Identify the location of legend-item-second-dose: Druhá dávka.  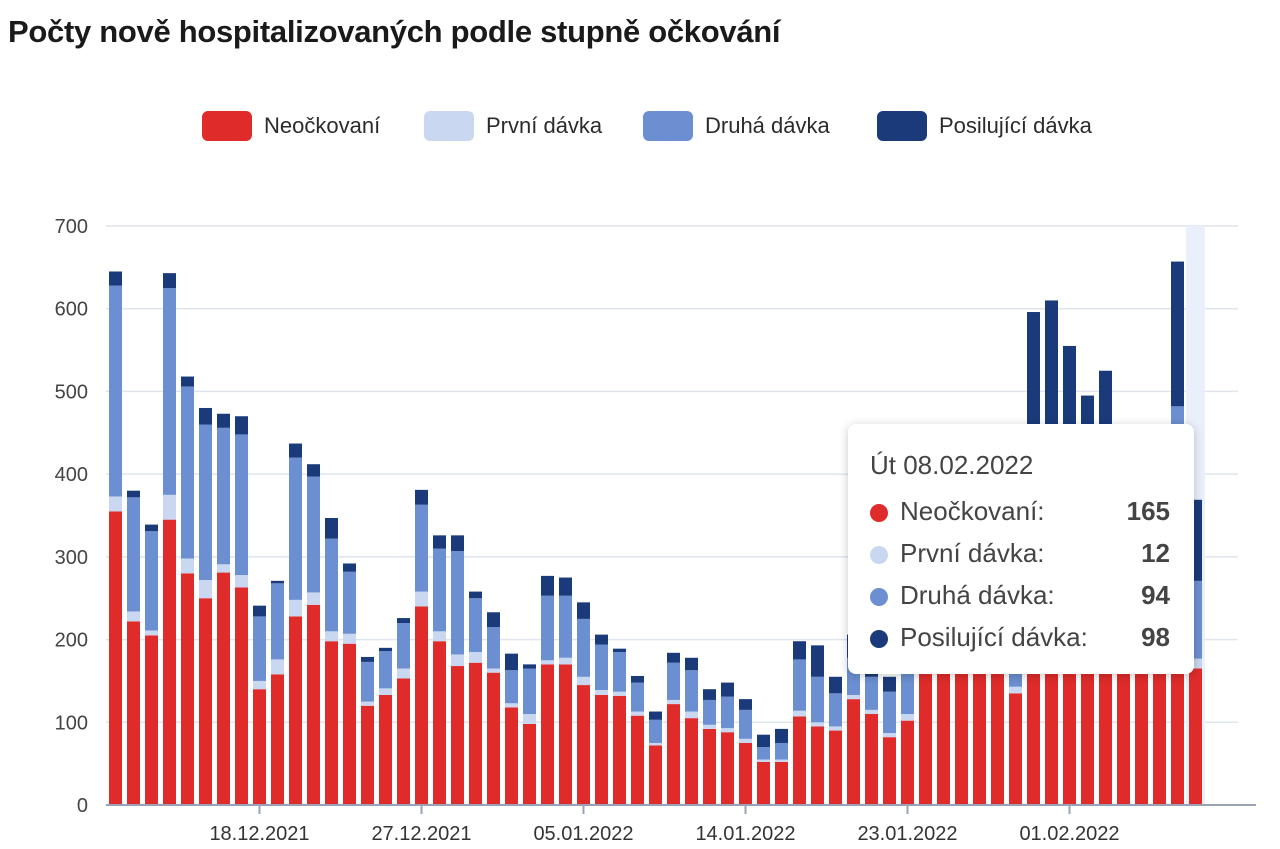
(736, 126).